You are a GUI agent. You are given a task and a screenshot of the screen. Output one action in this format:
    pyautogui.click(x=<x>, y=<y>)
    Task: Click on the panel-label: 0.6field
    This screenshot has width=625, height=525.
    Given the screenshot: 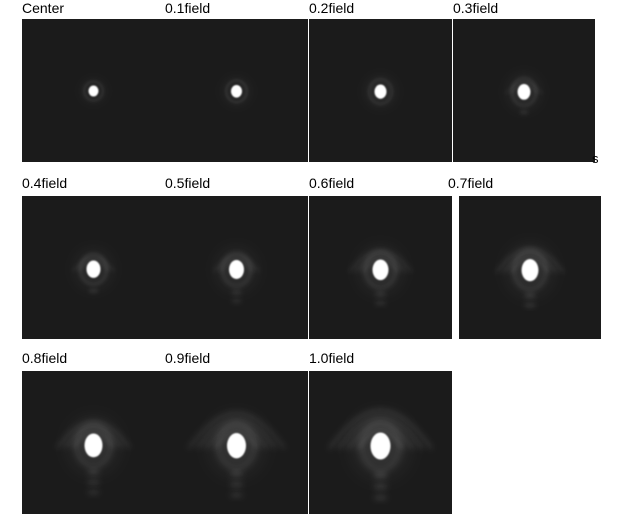 What is the action you would take?
    pyautogui.click(x=332, y=183)
    